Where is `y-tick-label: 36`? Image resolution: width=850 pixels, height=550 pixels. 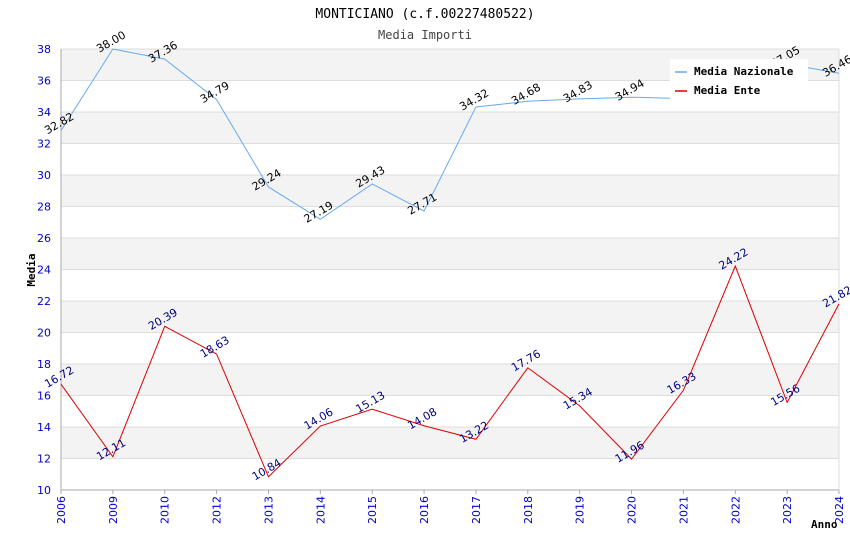 y-tick-label: 36 is located at coordinates (44, 81).